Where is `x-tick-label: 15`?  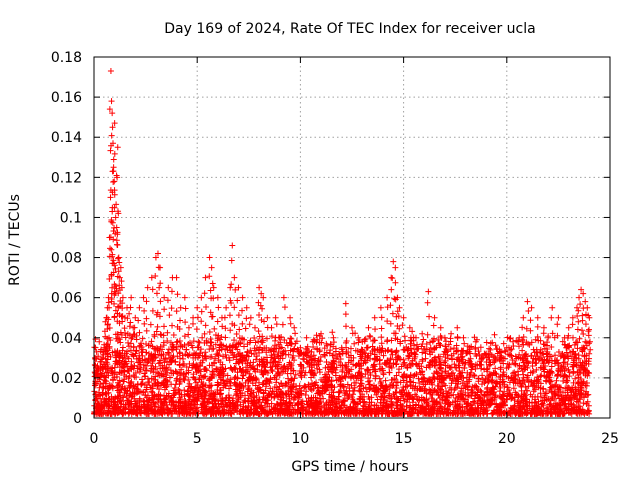
x-tick-label: 15 is located at coordinates (404, 439).